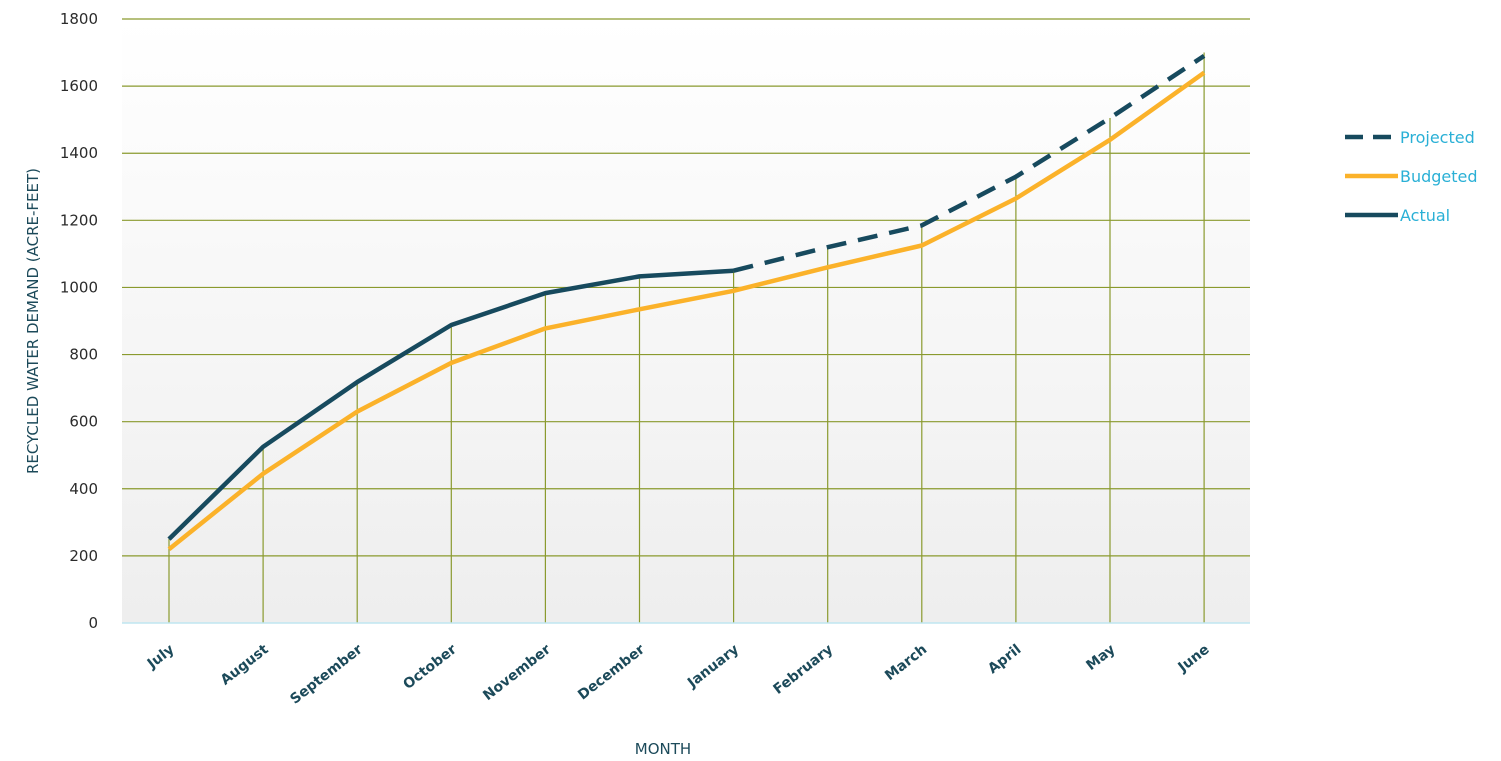 The image size is (1501, 761). Describe the element at coordinates (161, 657) in the screenshot. I see `x-tick-label: July` at that location.